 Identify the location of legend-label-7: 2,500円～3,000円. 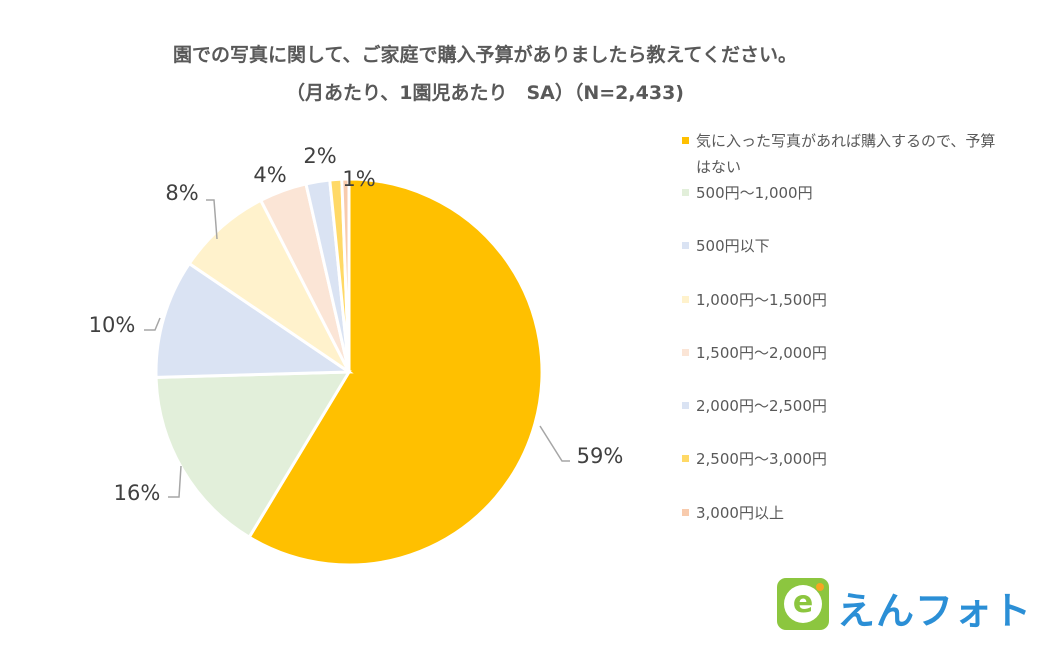
(761, 459).